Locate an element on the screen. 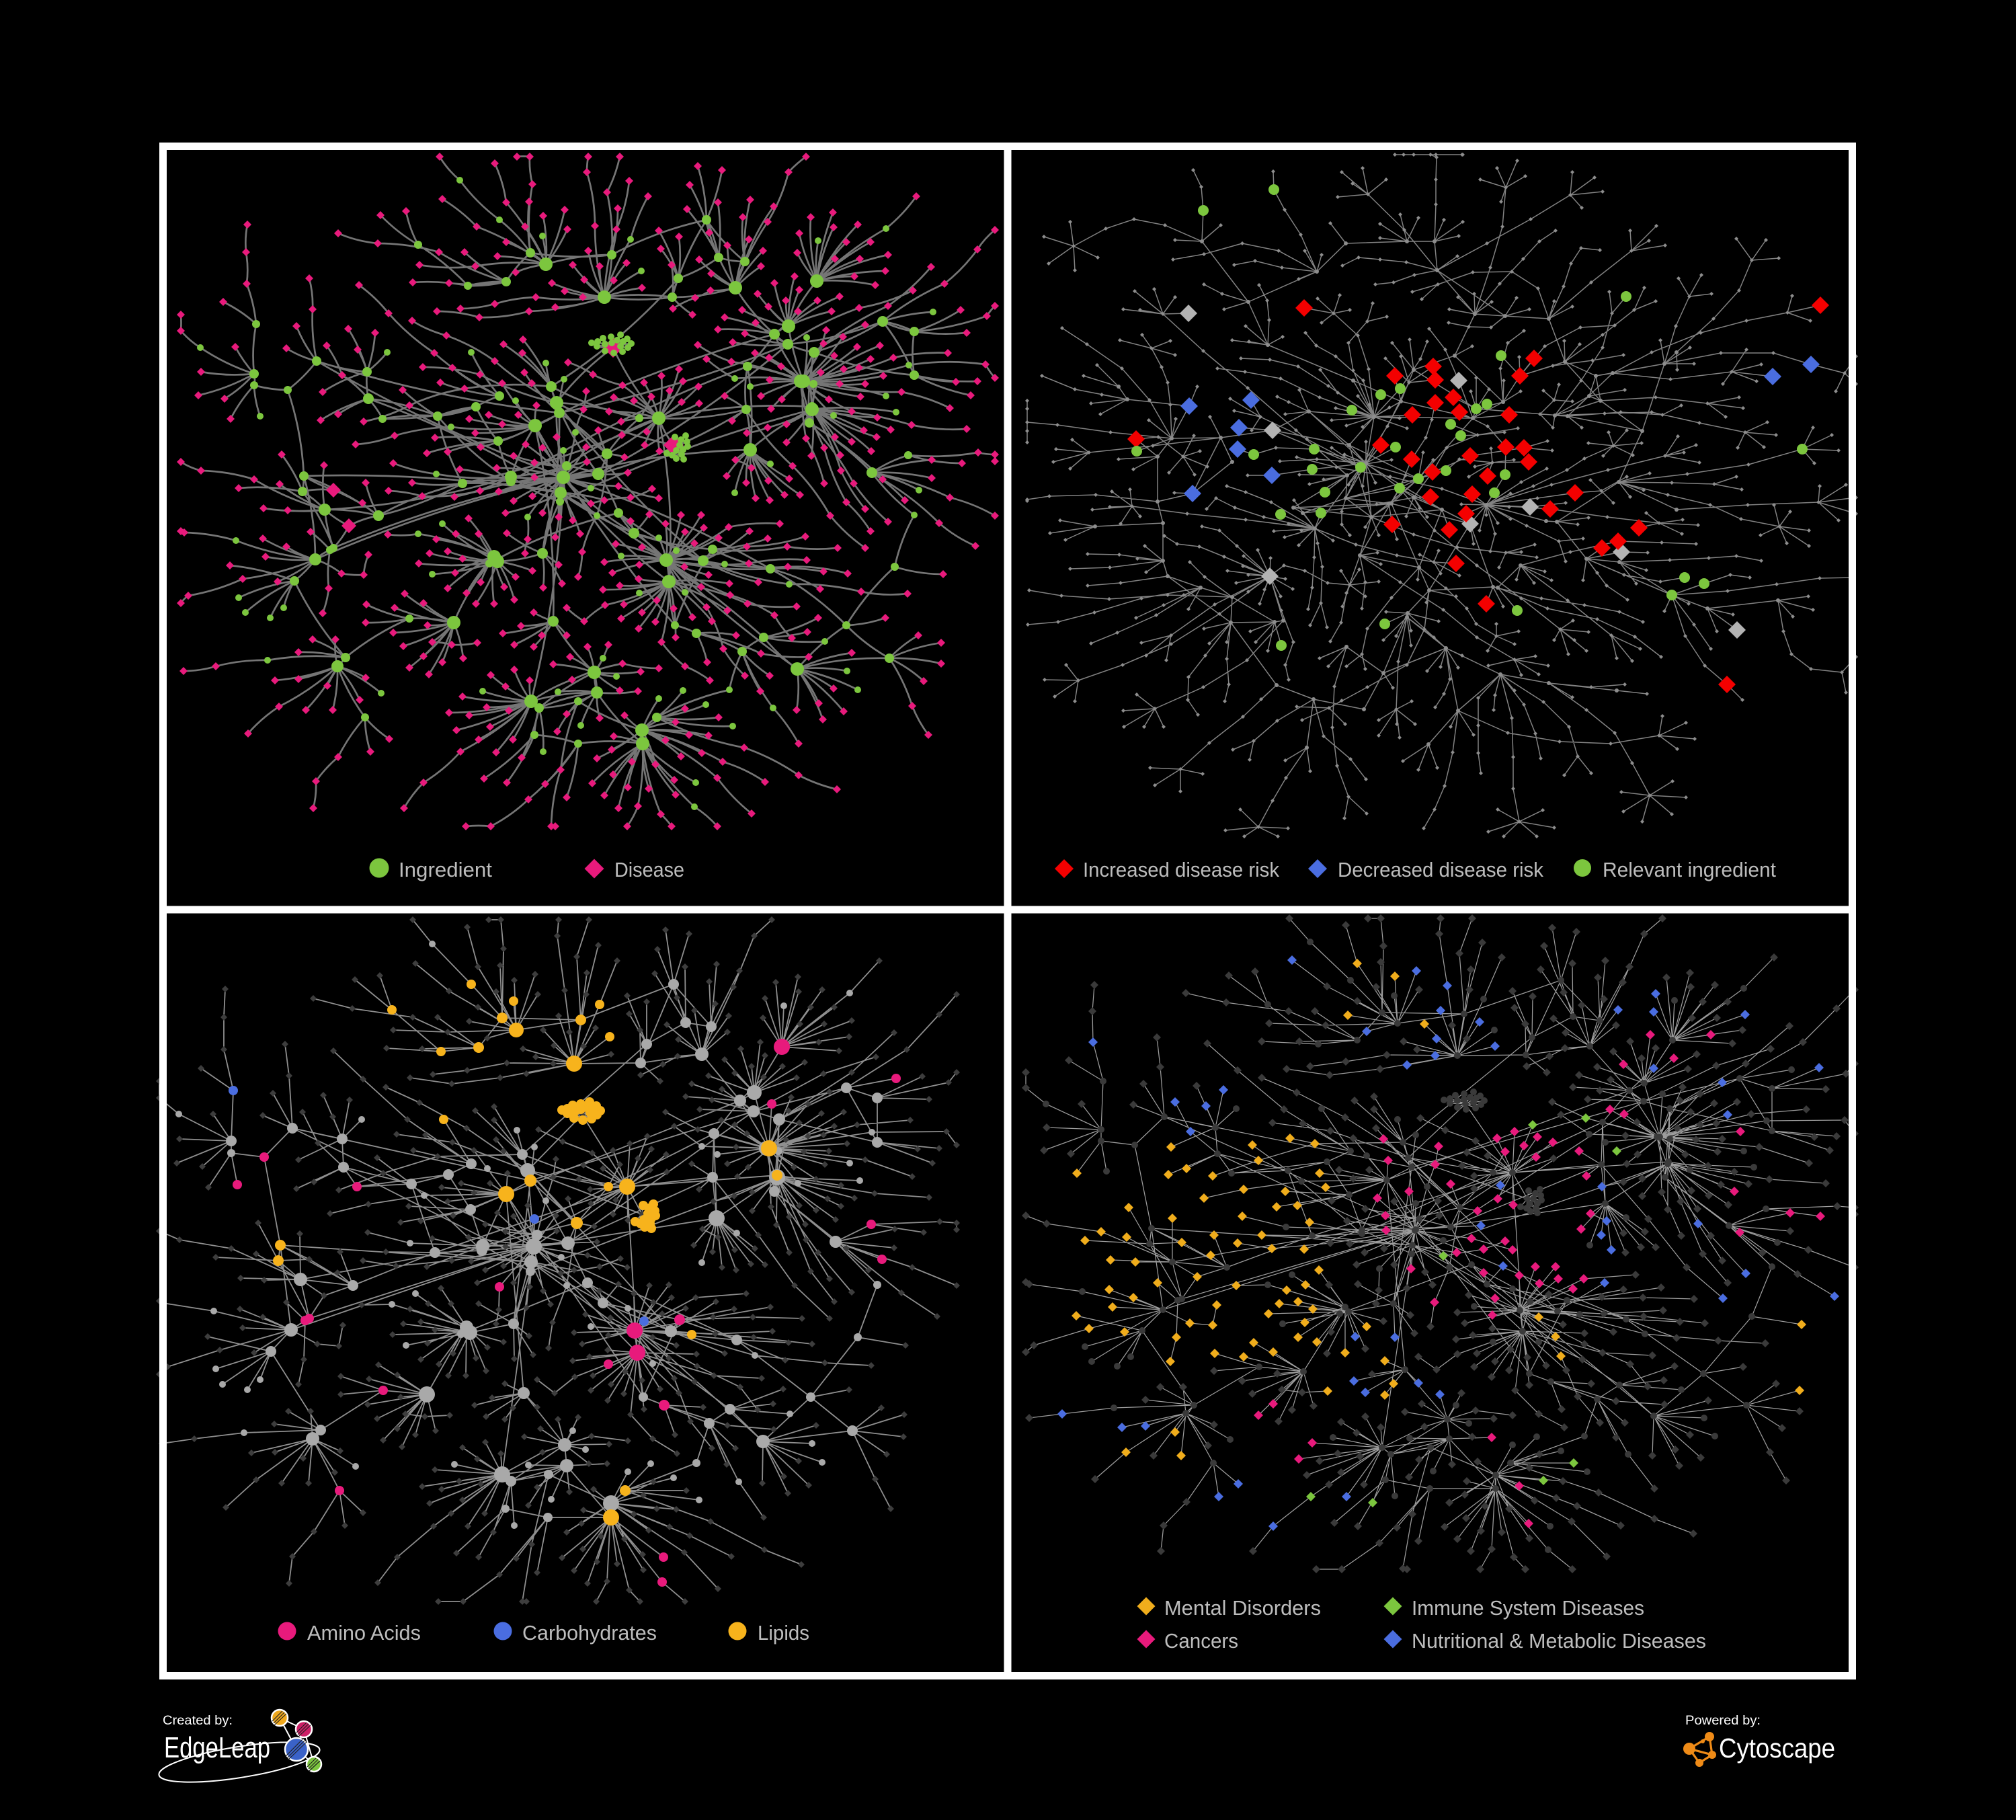 Image resolution: width=2016 pixels, height=1820 pixels. svg-text: Increased disease risk is located at coordinates (1181, 869).